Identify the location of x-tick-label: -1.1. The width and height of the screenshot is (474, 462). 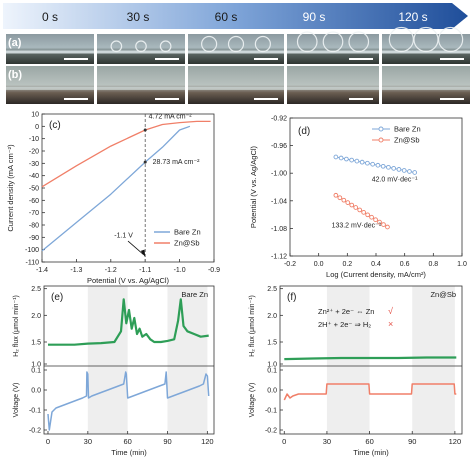
(145, 270).